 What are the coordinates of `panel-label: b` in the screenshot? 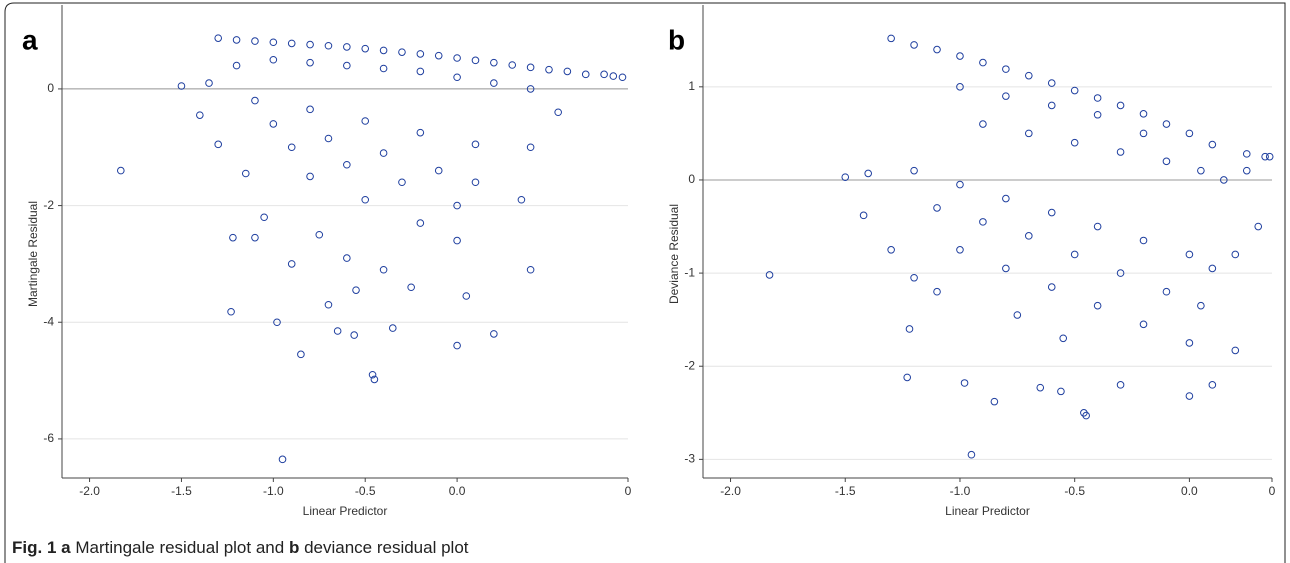 It's located at (676, 39).